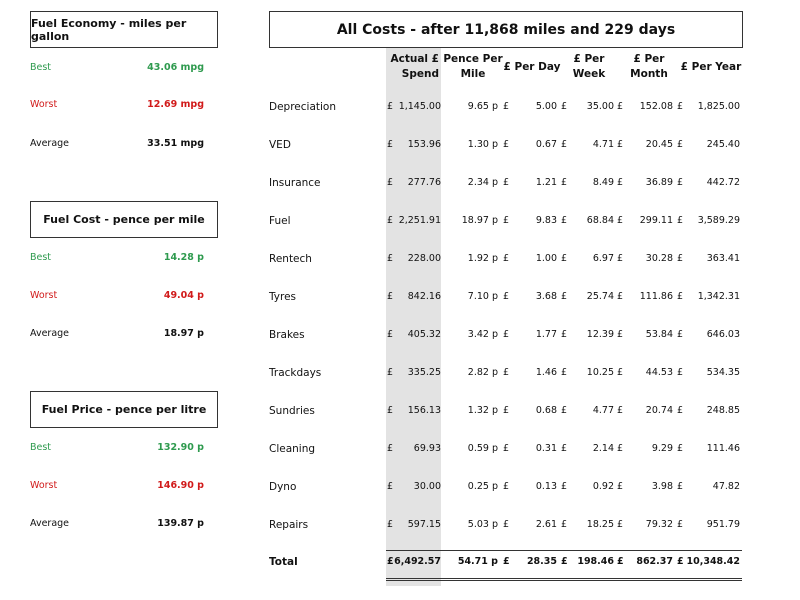 The image size is (800, 600). I want to click on row-label: Dyno, so click(283, 487).